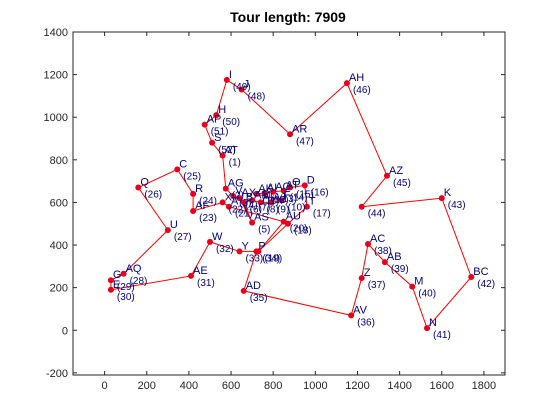 This screenshot has height=420, width=560. What do you see at coordinates (262, 195) in the screenshot?
I see `city-label: AM` at bounding box center [262, 195].